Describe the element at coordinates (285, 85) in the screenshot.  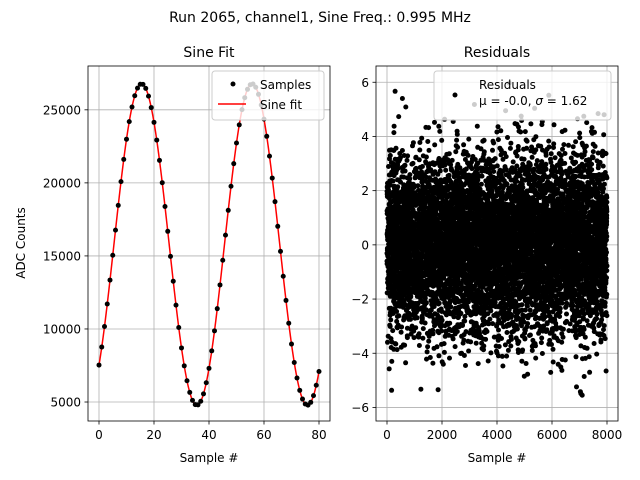
I see `legend-samples-label: Samples` at that location.